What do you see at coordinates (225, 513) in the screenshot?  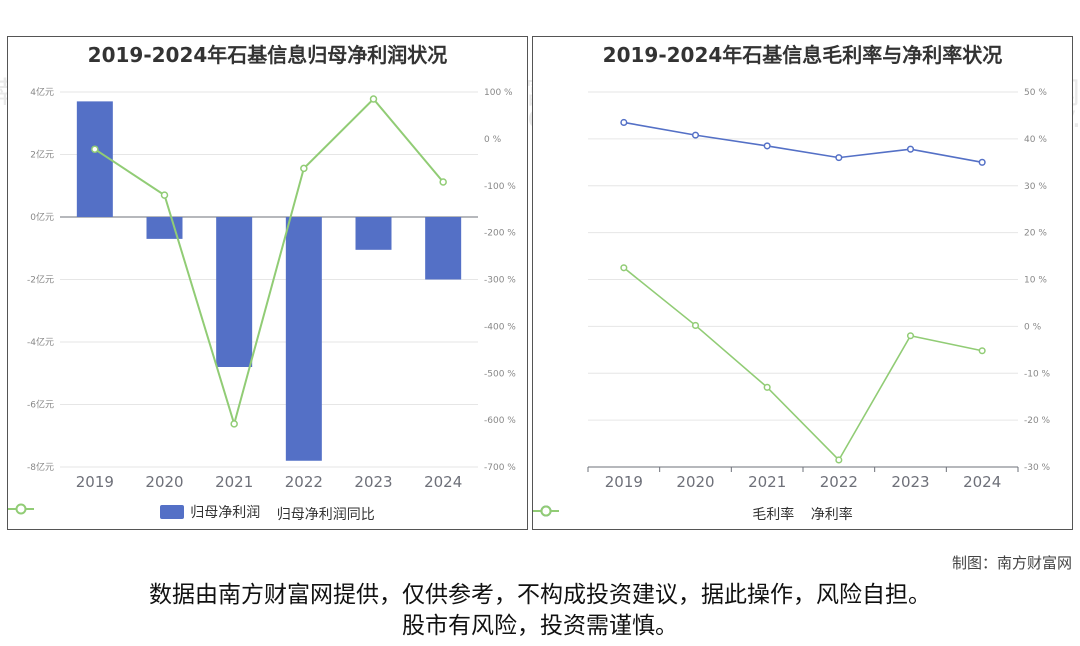 I see `legend-label: 归母净利润` at bounding box center [225, 513].